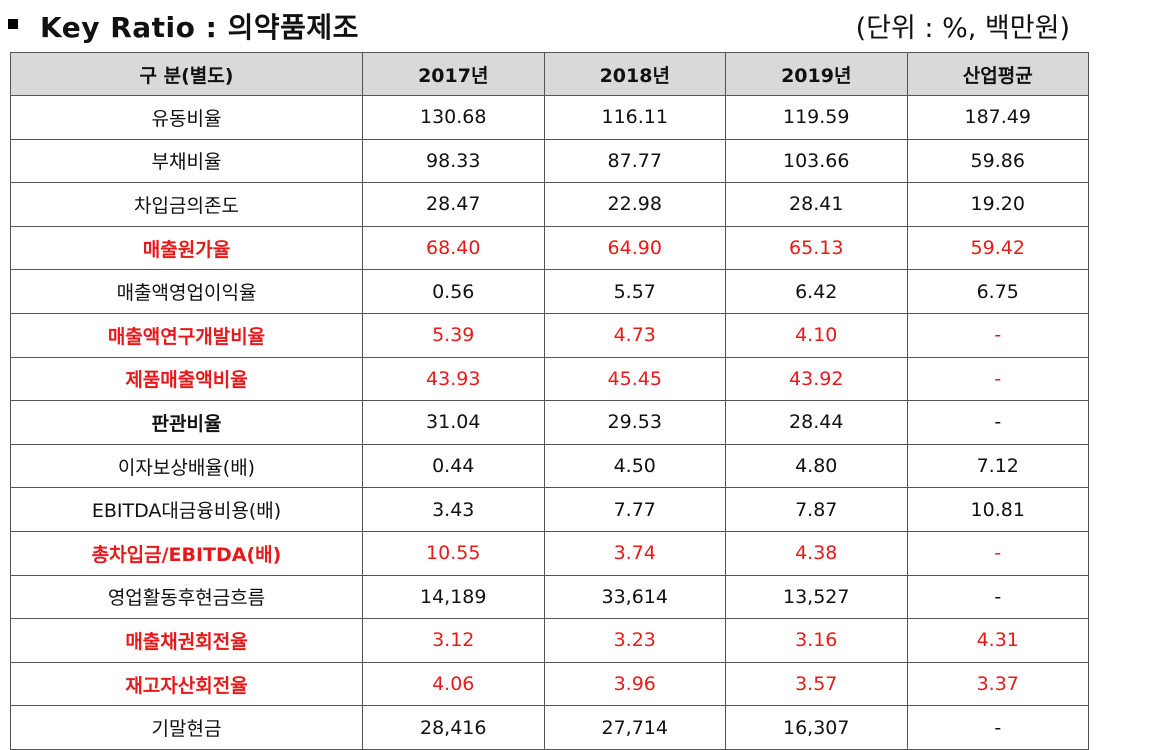 This screenshot has height=750, width=1152. Describe the element at coordinates (634, 74) in the screenshot. I see `column-header-2018: 2018년` at that location.